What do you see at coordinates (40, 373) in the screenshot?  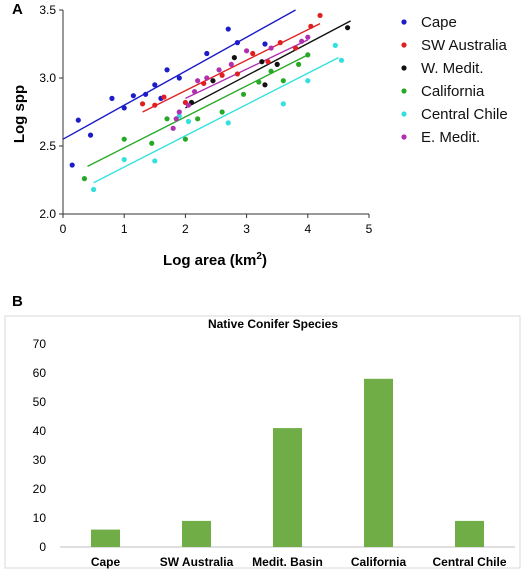 I see `y-tick-label: 60` at bounding box center [40, 373].